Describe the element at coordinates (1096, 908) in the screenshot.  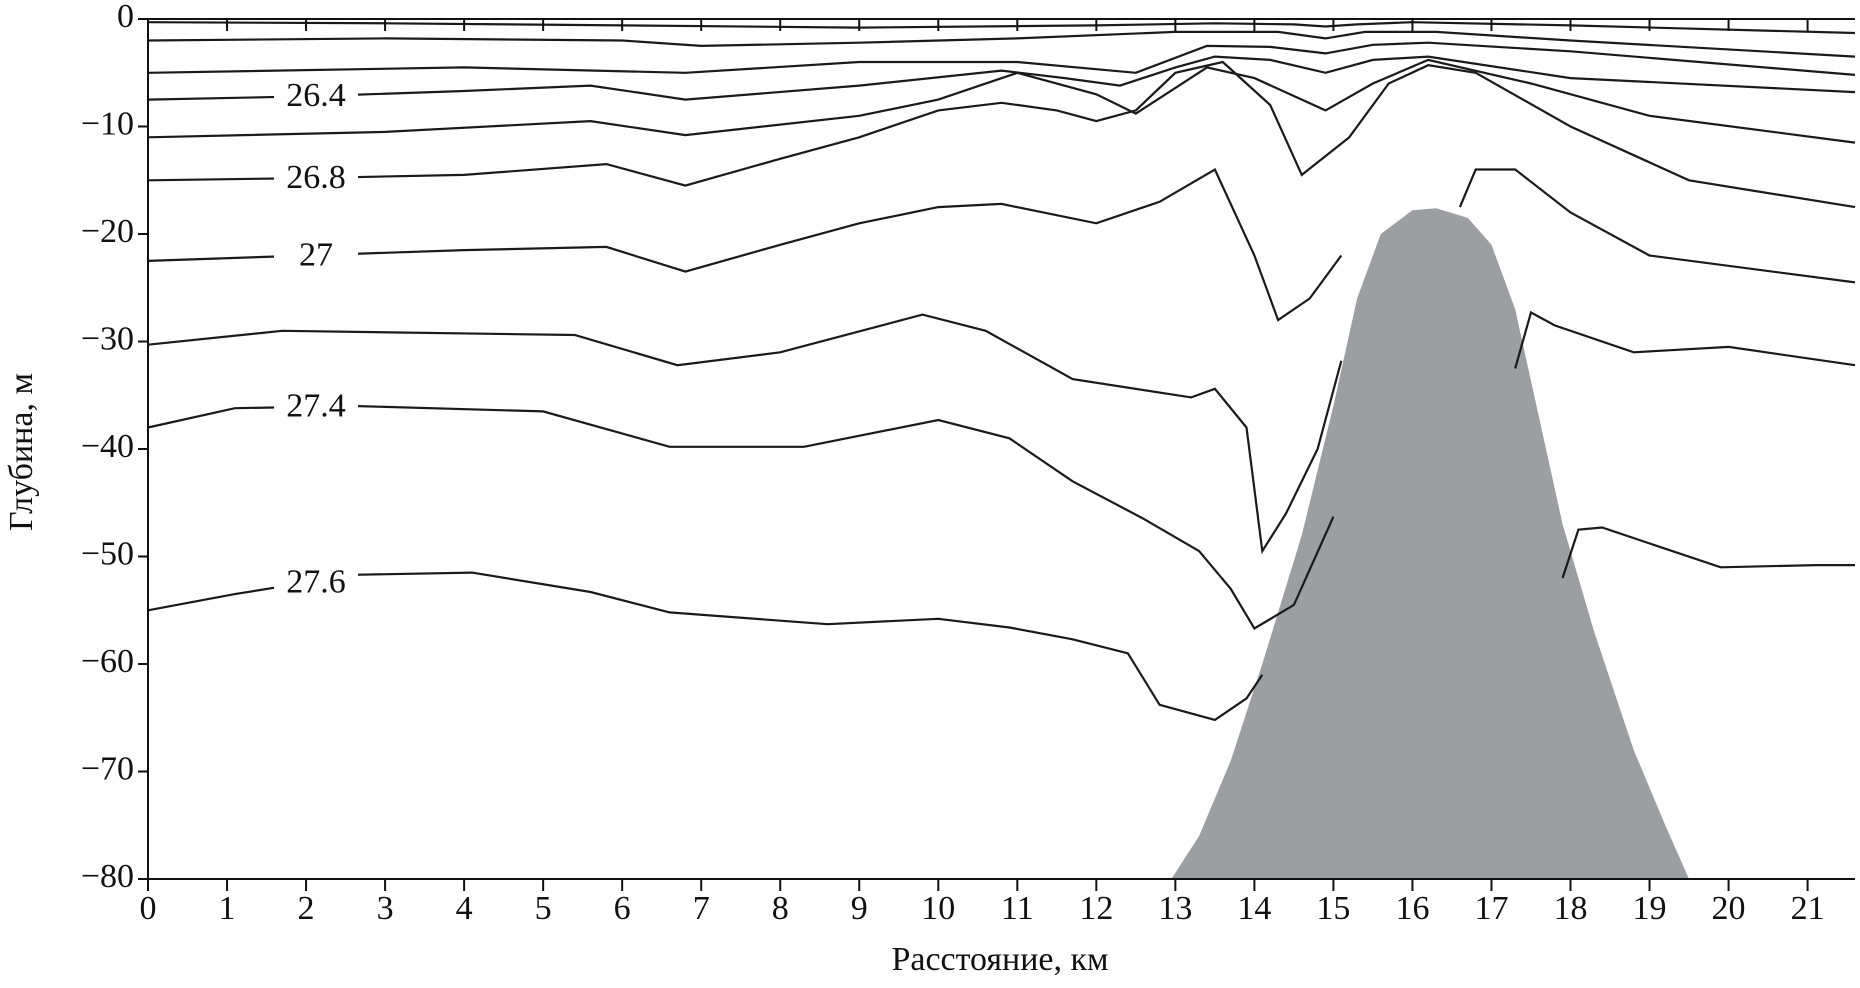
I see `x-tick-label: 12` at that location.